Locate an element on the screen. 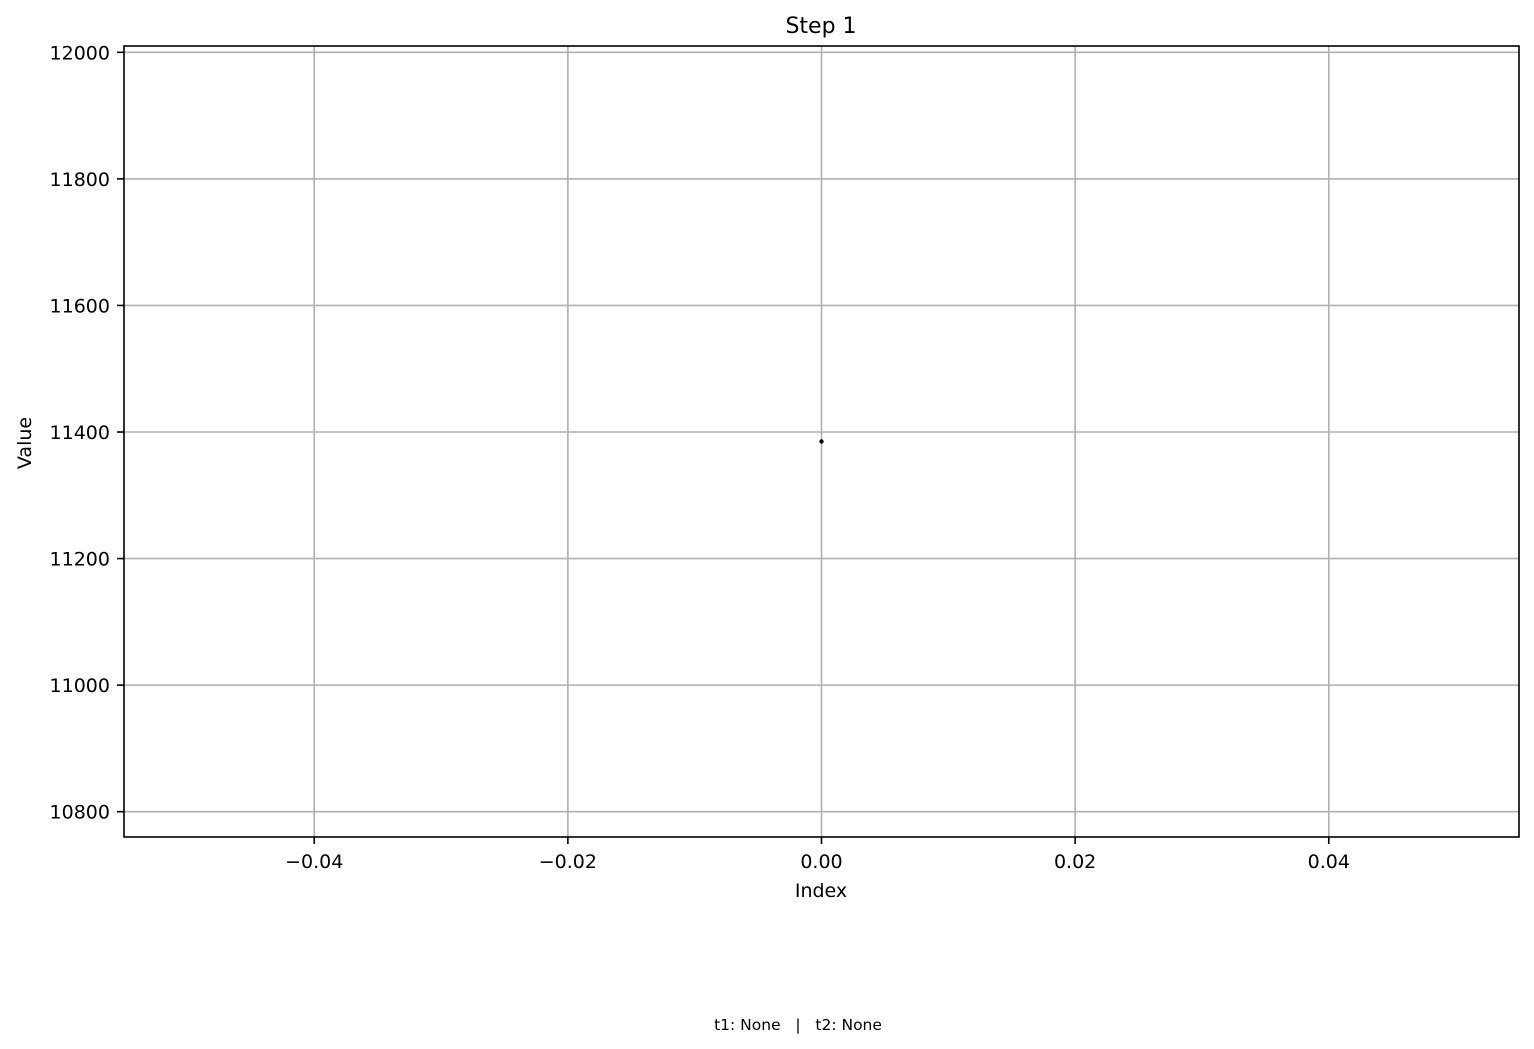 This screenshot has height=1049, width=1534. chart-title: Step 1 is located at coordinates (820, 26).